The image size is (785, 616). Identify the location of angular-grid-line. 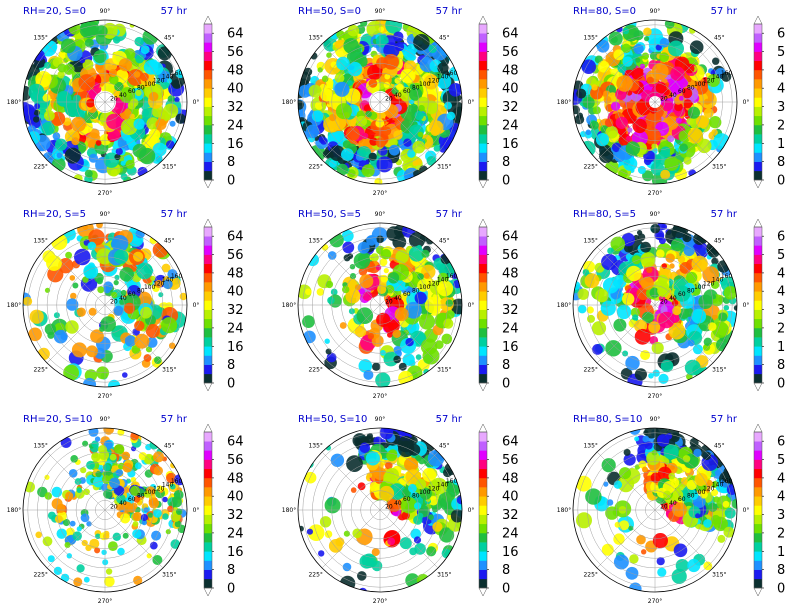
(626, 334).